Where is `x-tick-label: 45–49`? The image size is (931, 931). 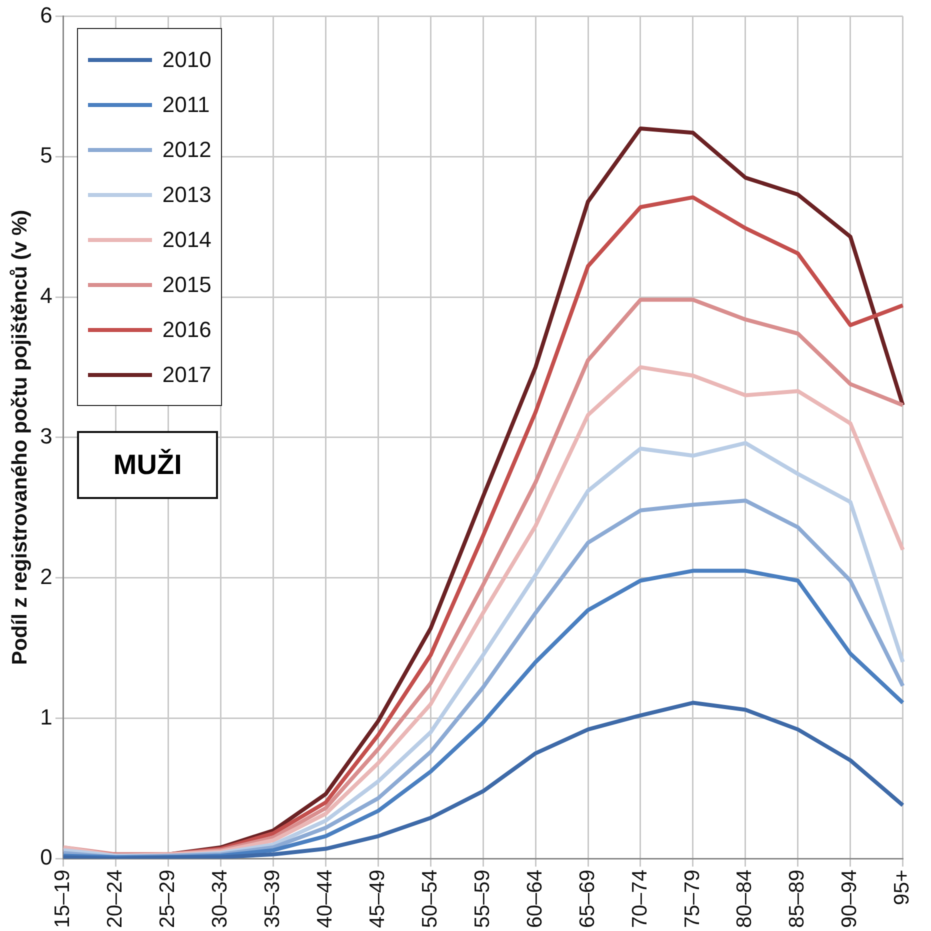
x-tick-label: 45–49 is located at coordinates (377, 899).